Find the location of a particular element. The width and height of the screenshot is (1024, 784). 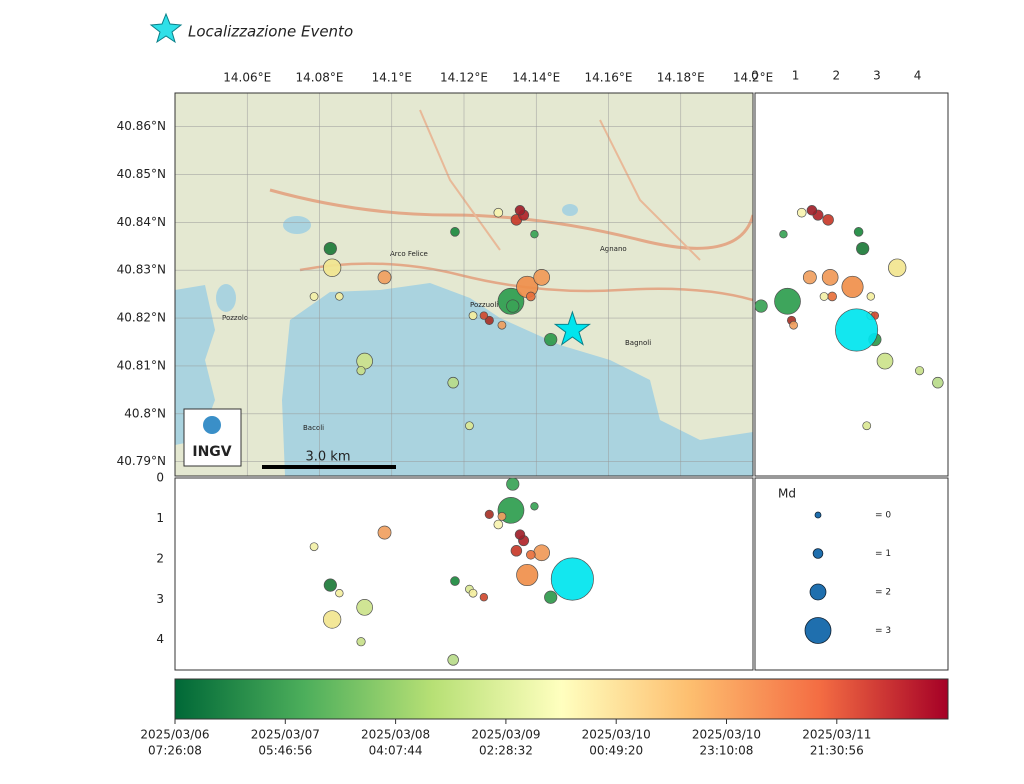

lat-tick-label: 40.8°N is located at coordinates (145, 413).